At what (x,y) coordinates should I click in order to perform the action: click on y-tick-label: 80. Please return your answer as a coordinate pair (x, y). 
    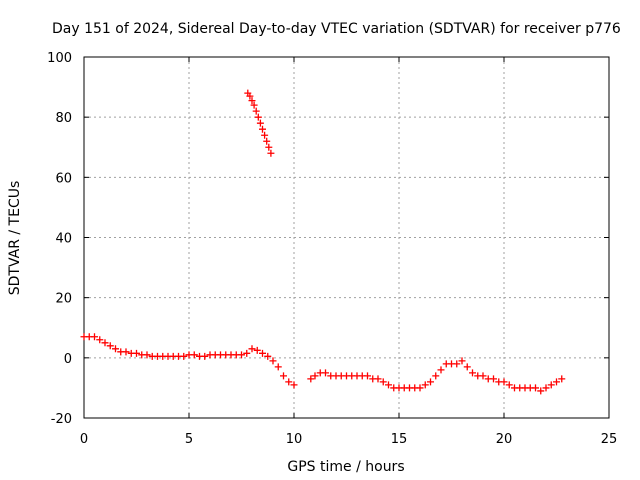
    Looking at the image, I should click on (63, 118).